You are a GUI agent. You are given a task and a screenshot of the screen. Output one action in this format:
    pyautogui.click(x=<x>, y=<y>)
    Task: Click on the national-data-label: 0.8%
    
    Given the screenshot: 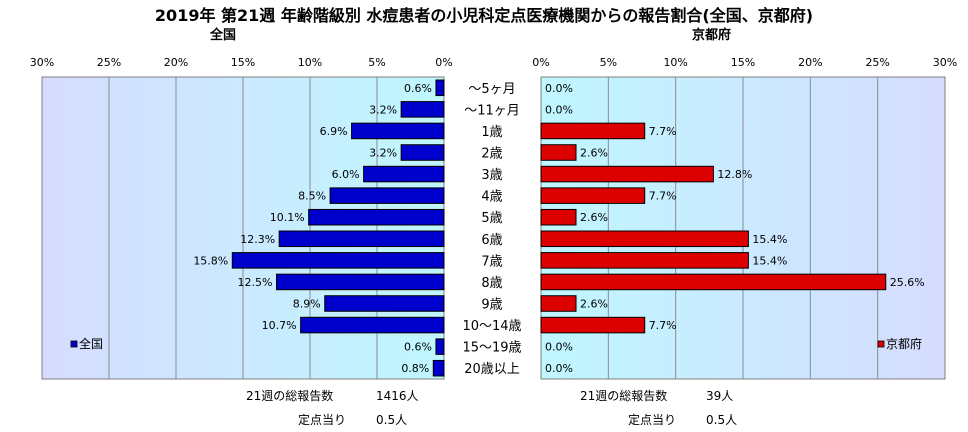 What is the action you would take?
    pyautogui.click(x=415, y=368)
    